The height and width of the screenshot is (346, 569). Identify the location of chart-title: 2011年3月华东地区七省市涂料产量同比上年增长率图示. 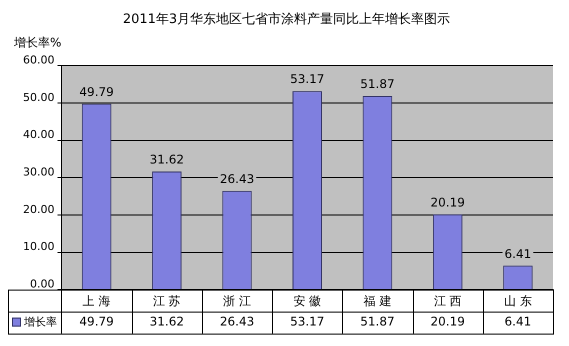
(286, 19).